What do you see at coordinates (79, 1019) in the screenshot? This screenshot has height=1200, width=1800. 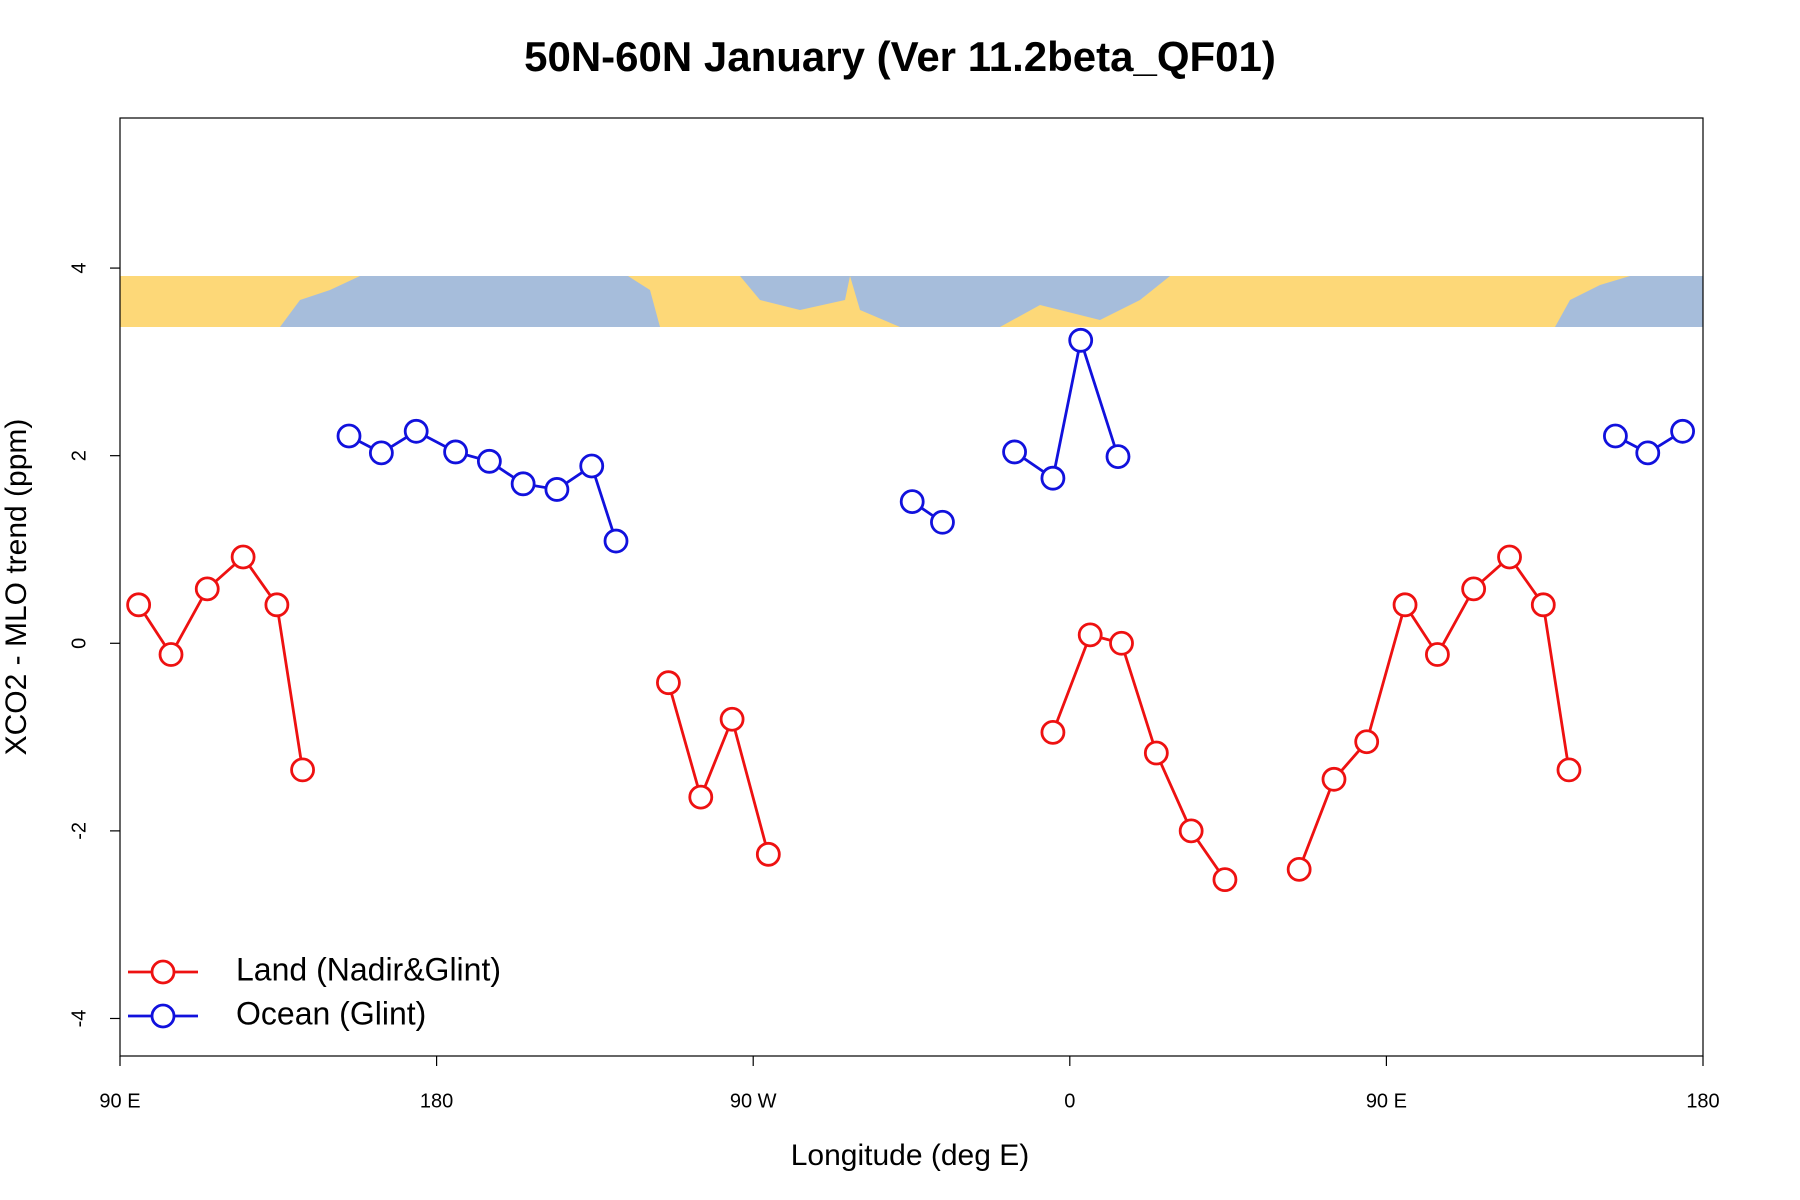 I see `y-tick-label: -4` at bounding box center [79, 1019].